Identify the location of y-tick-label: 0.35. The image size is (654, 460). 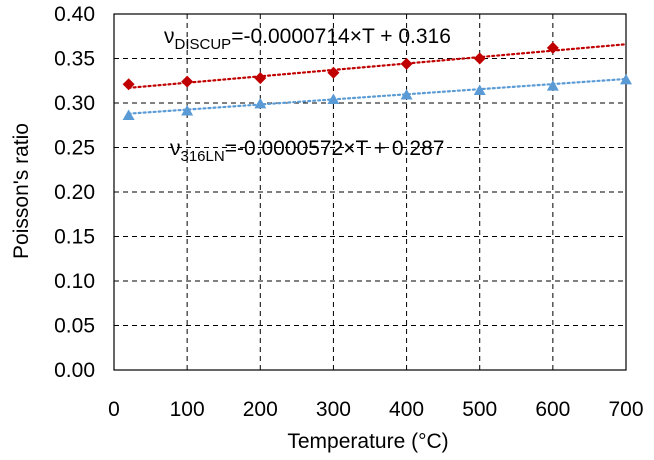
(74, 59).